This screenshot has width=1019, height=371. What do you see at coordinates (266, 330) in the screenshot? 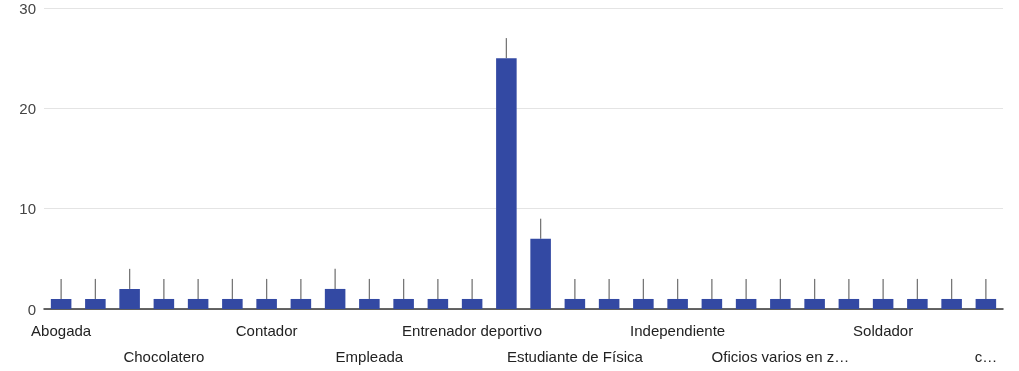
I see `x-tick-label: Contador` at bounding box center [266, 330].